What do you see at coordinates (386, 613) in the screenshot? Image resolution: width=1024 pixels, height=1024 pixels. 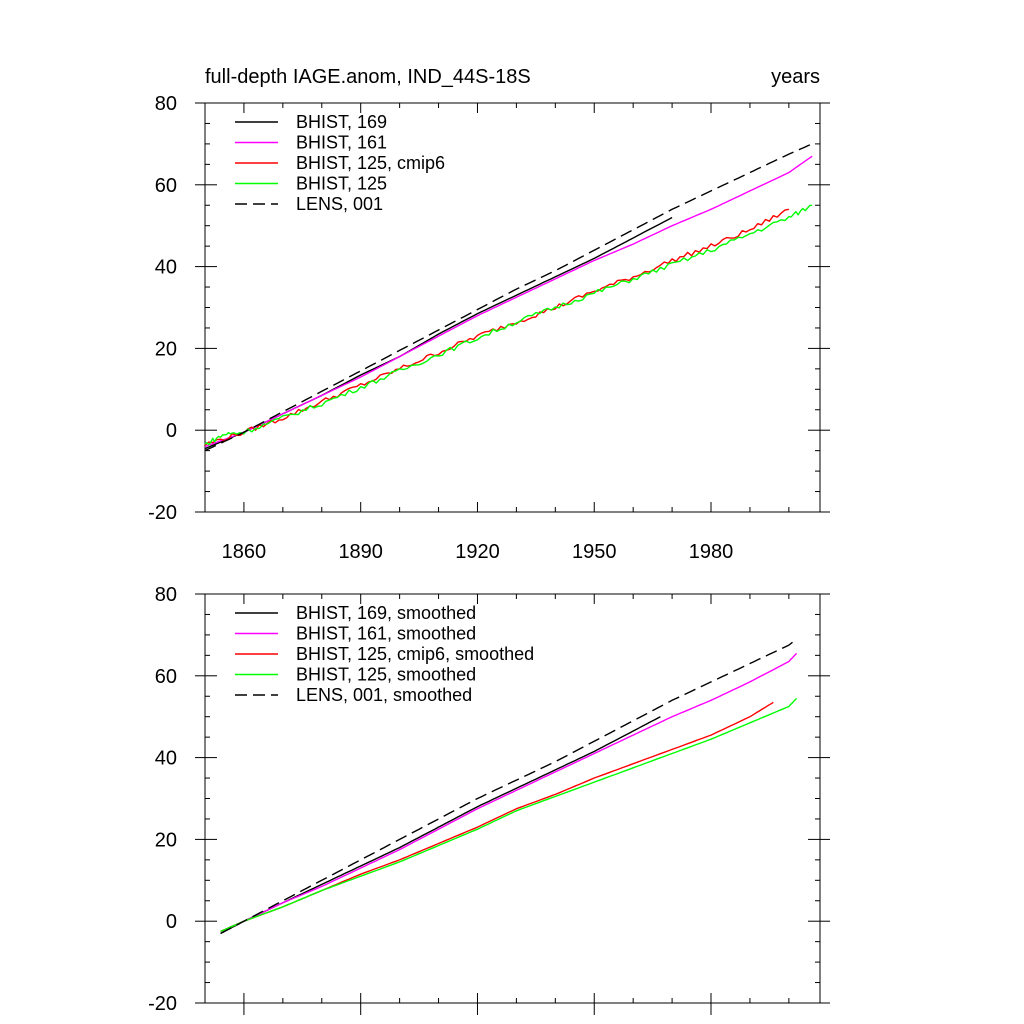 I see `legend-label: BHIST, 169, smoothed` at bounding box center [386, 613].